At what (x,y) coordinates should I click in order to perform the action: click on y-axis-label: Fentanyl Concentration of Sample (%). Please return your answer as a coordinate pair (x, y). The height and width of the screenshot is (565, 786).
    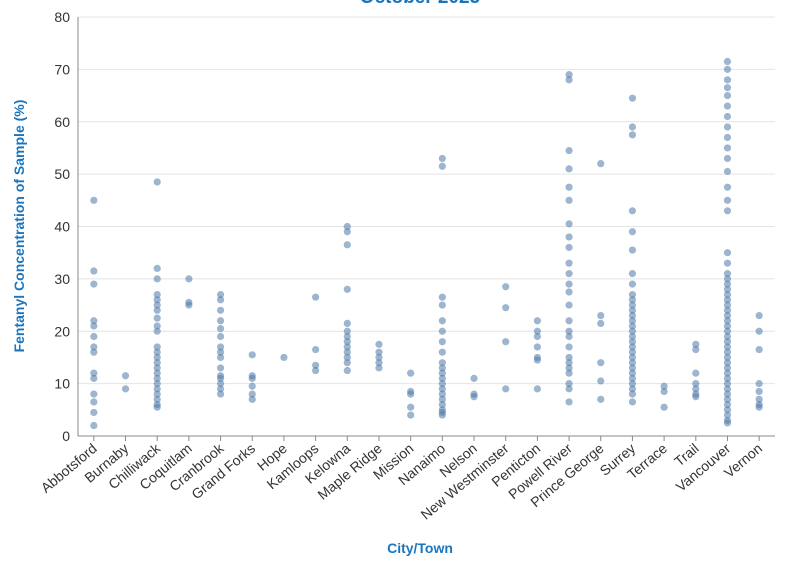
    Looking at the image, I should click on (19, 226).